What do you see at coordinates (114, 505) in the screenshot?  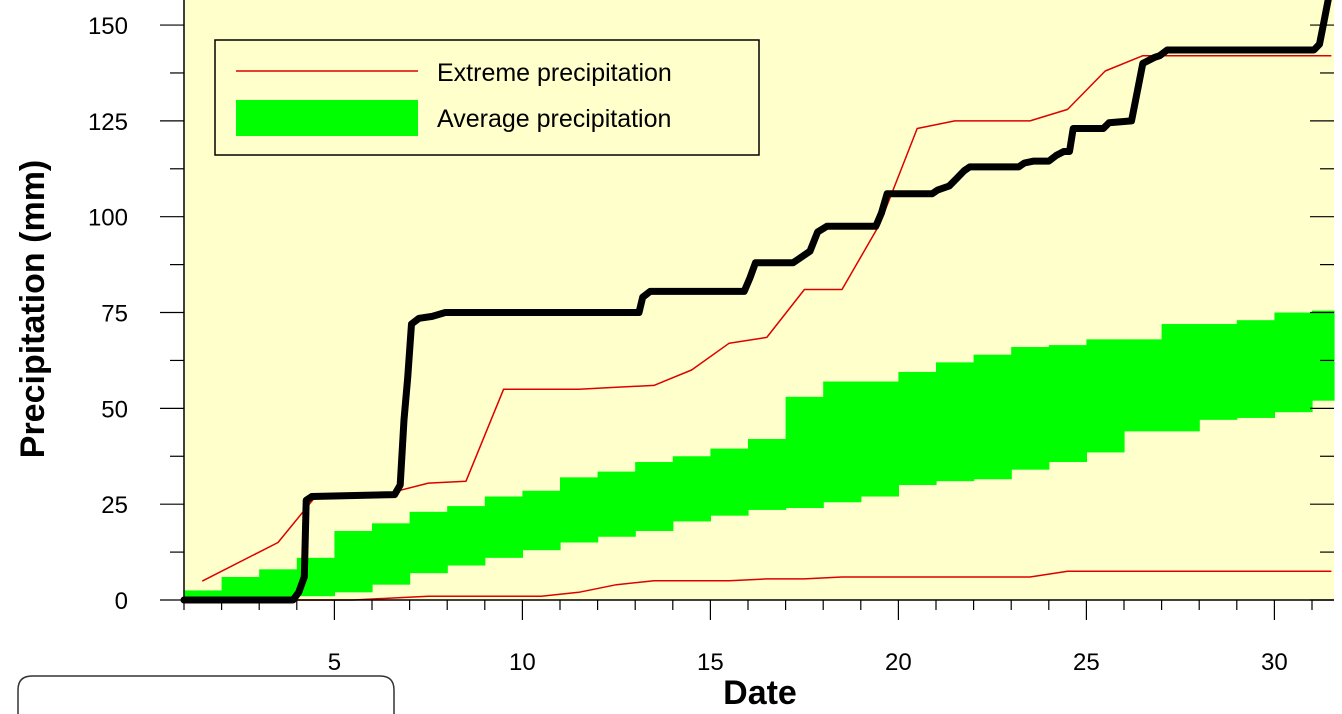 I see `y-tick-label: 25` at bounding box center [114, 505].